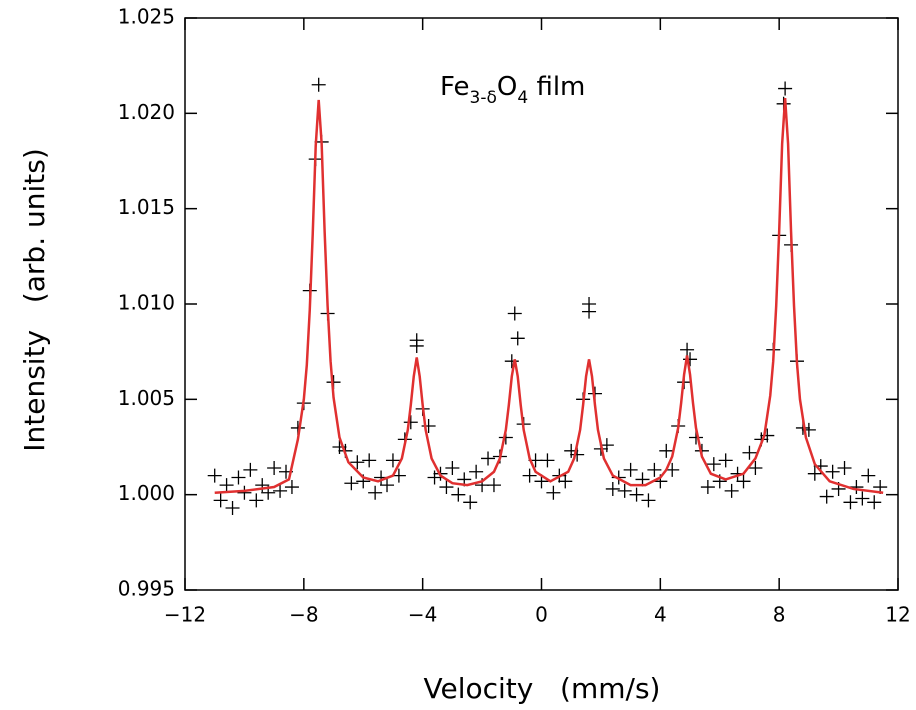 Image resolution: width=916 pixels, height=710 pixels. What do you see at coordinates (522, 98) in the screenshot?
I see `annotation-subscript: 4` at bounding box center [522, 98].